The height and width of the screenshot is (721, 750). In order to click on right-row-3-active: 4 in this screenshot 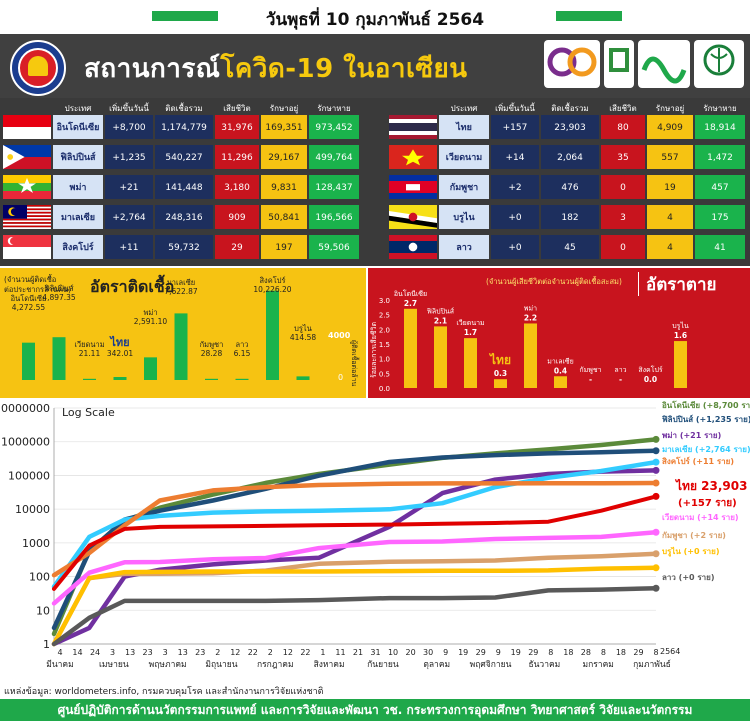, I will do `click(670, 217)`.